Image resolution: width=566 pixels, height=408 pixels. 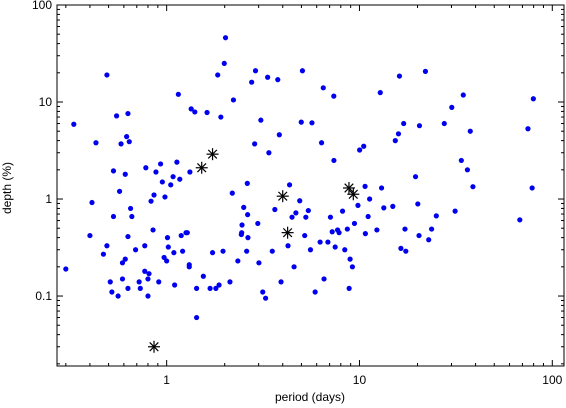 What do you see at coordinates (46, 102) in the screenshot?
I see `y-tick-label: 10` at bounding box center [46, 102].